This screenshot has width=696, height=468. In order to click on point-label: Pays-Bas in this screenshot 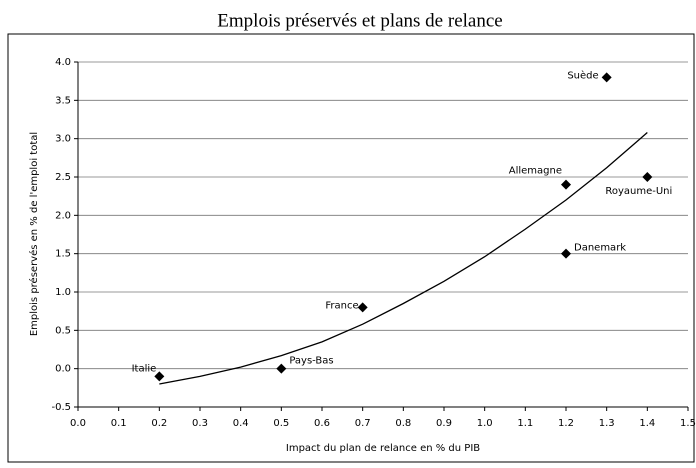, I will do `click(311, 361)`.